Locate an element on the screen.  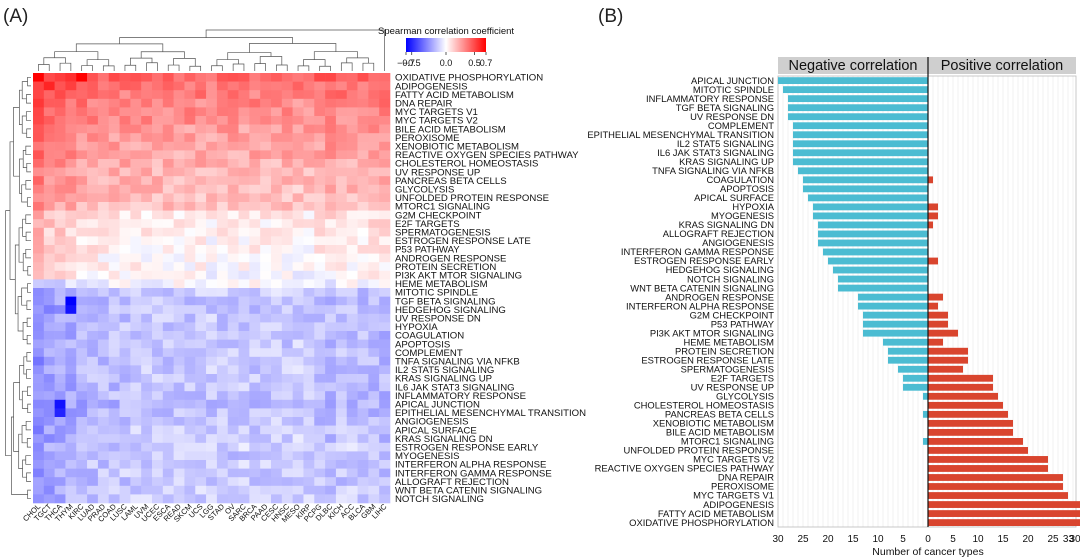
bar-category-label: EPITHELIAL MESENCHYMAL TRANSITION is located at coordinates (680, 134).